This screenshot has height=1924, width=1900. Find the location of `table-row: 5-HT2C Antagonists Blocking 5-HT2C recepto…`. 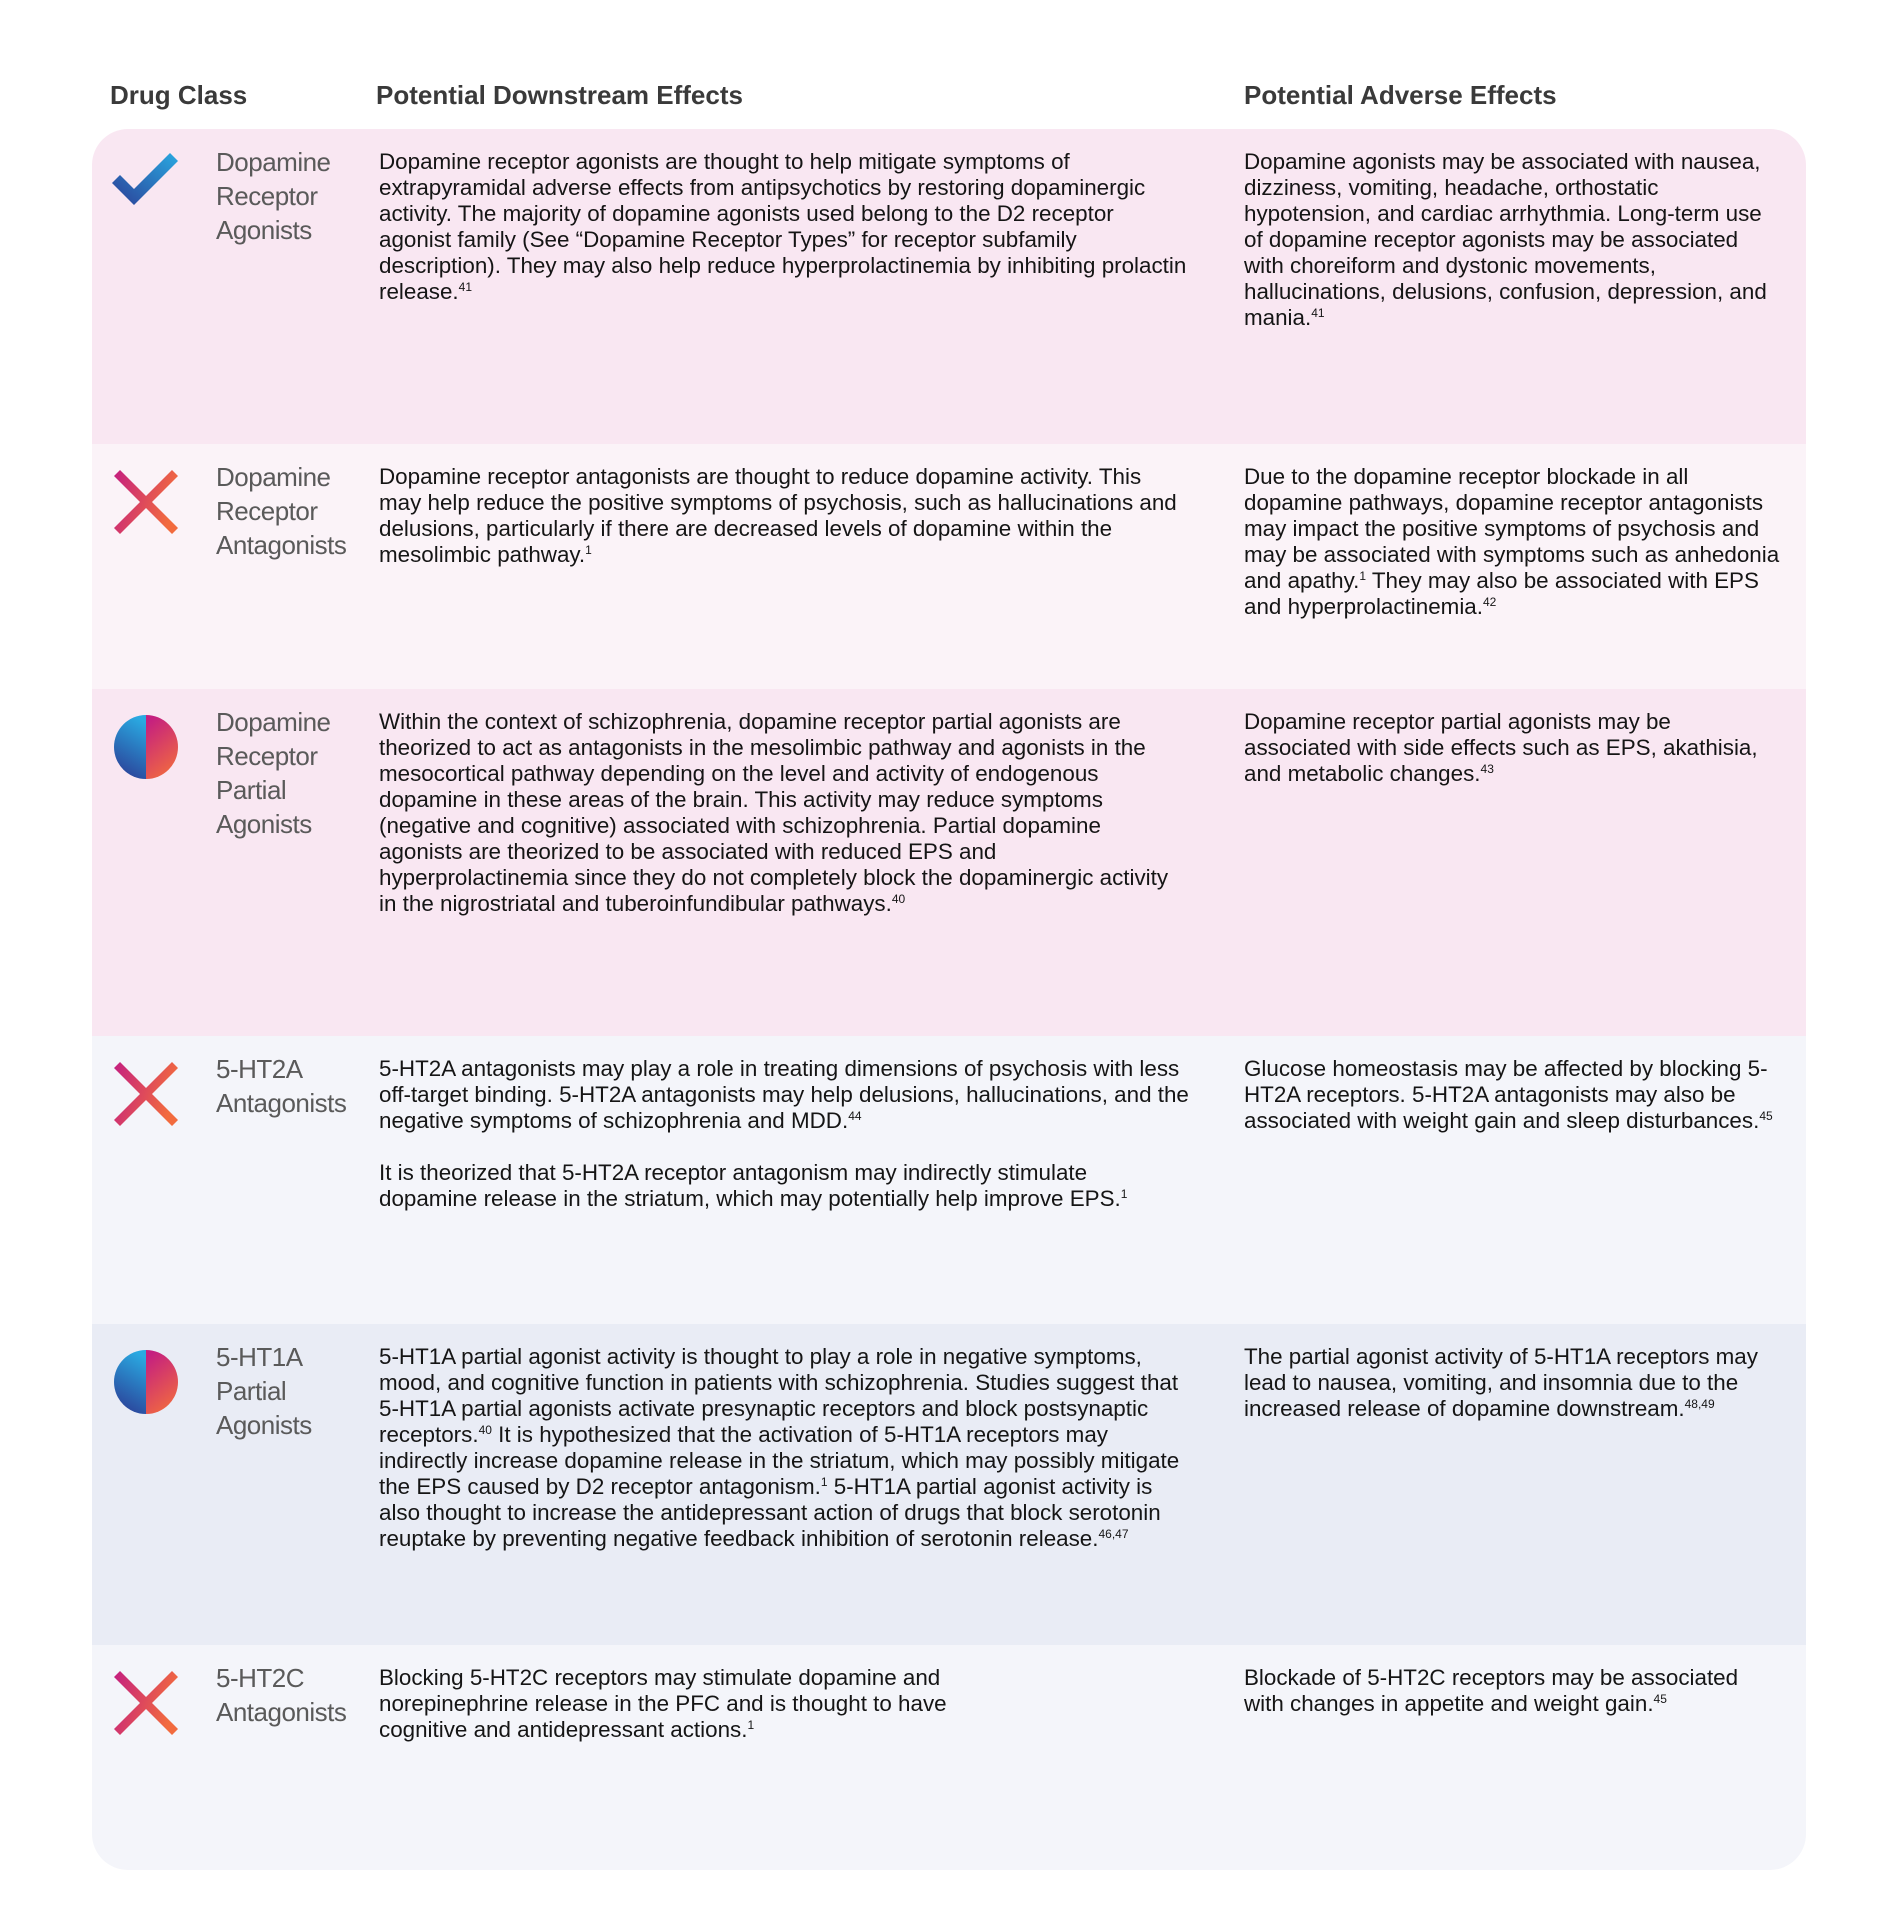

table-row: 5-HT2C Antagonists Blocking 5-HT2C recepto… is located at coordinates (949, 1757).